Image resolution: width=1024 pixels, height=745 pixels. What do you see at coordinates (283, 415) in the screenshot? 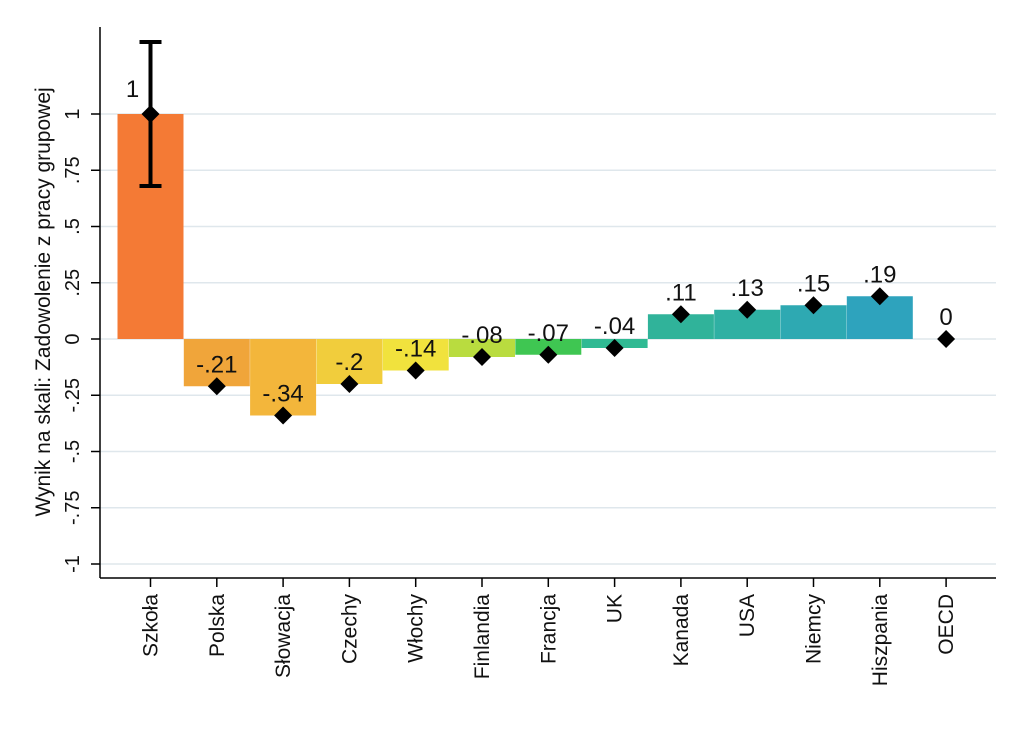
I see `marker-słowacja` at bounding box center [283, 415].